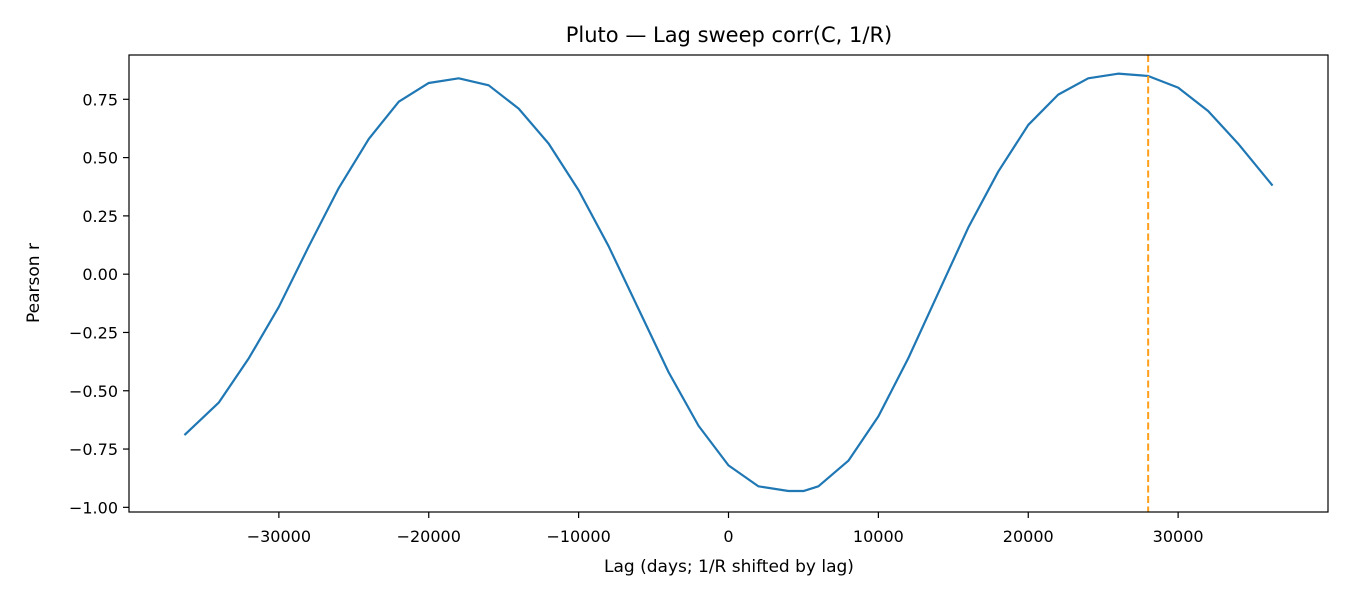 The height and width of the screenshot is (600, 1350). What do you see at coordinates (429, 536) in the screenshot?
I see `x-tick-label-1: −20000` at bounding box center [429, 536].